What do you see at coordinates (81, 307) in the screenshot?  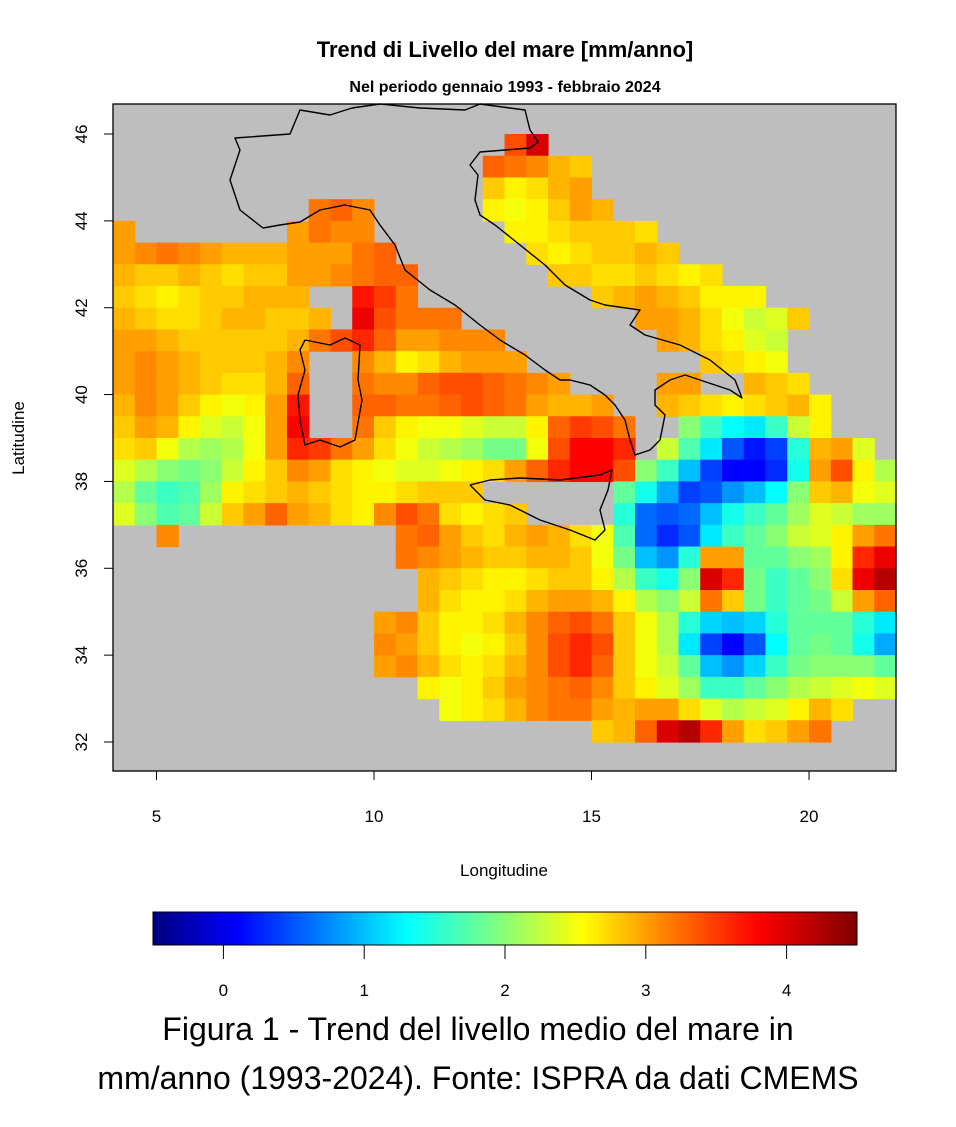 I see `y-tick-label: 42` at bounding box center [81, 307].